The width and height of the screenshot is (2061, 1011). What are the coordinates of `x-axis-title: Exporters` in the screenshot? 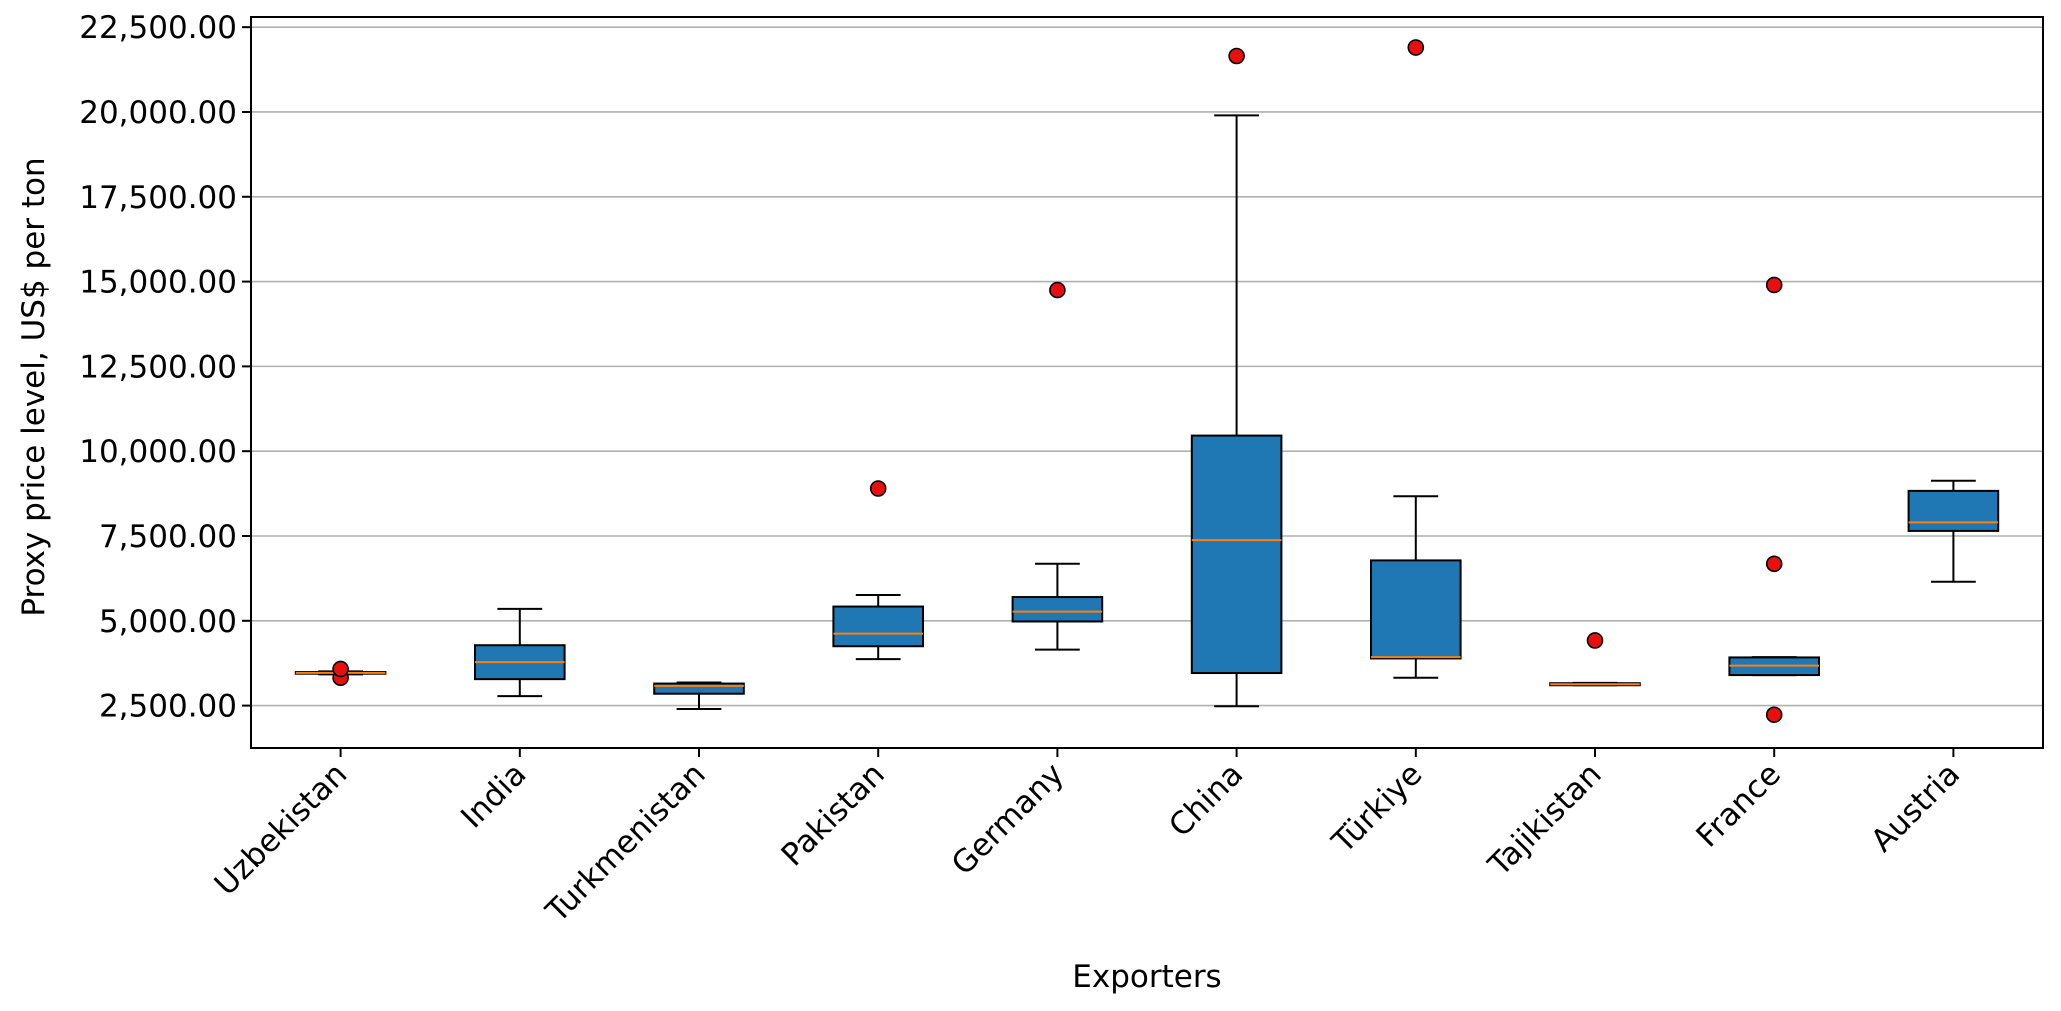 It's located at (1146, 977).